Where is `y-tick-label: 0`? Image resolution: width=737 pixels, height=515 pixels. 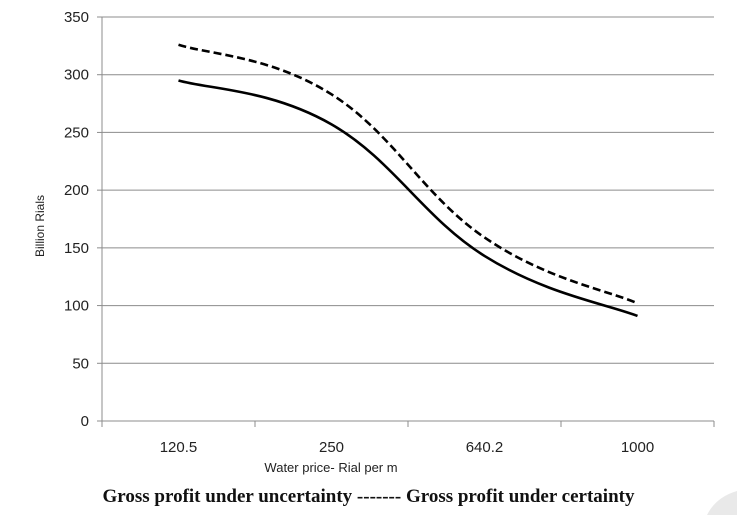
y-tick-label: 0 is located at coordinates (85, 421).